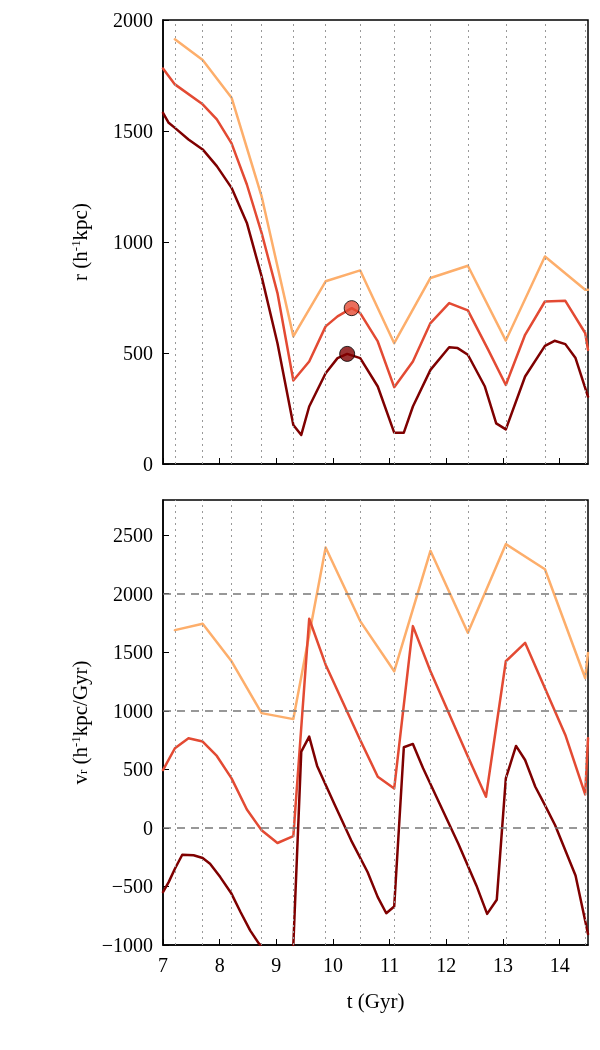 The height and width of the screenshot is (1050, 600). What do you see at coordinates (133, 535) in the screenshot?
I see `y-tick-label: 2500` at bounding box center [133, 535].